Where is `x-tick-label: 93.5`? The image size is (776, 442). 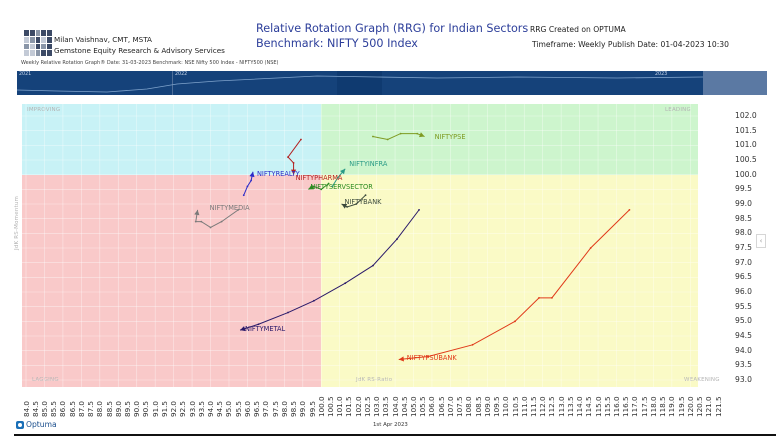 x-tick-label: 93.5 is located at coordinates (201, 408).